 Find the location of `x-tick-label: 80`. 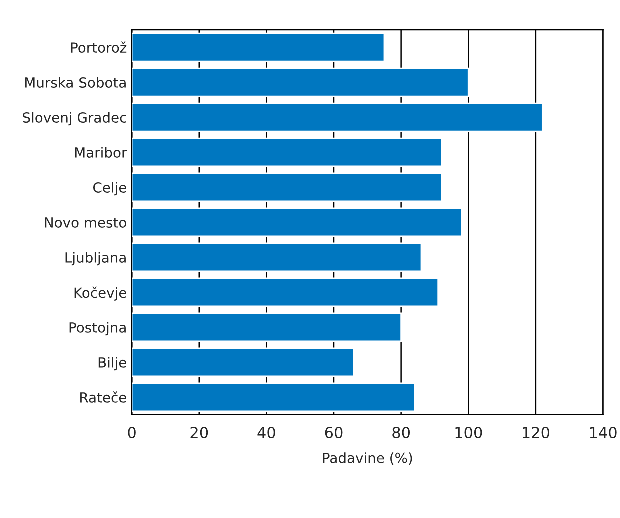

x-tick-label: 80 is located at coordinates (401, 432).